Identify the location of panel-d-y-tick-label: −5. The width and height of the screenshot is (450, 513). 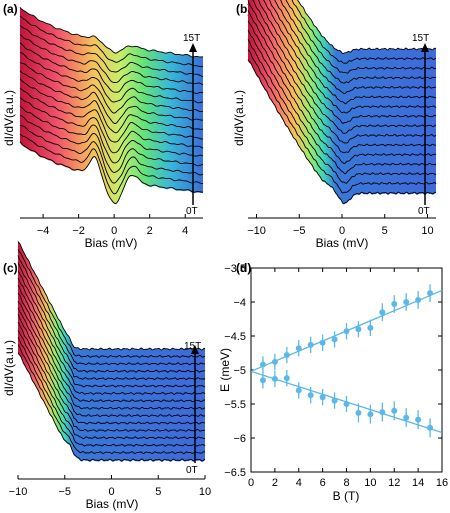
(239, 371).